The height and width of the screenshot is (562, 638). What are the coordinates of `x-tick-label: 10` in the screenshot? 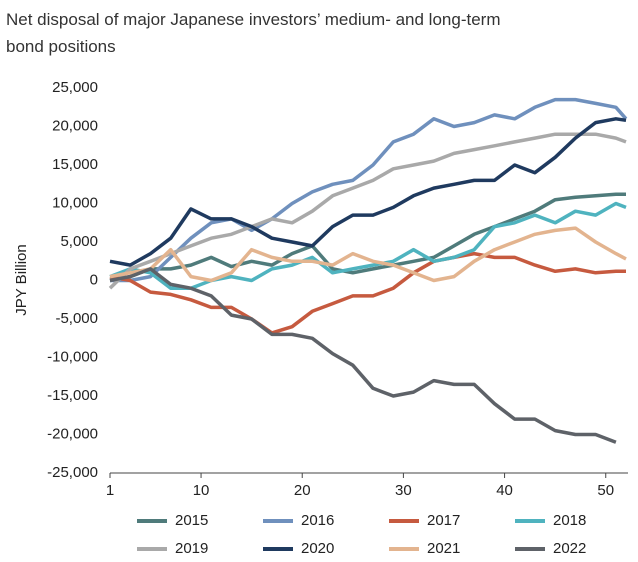 It's located at (201, 490).